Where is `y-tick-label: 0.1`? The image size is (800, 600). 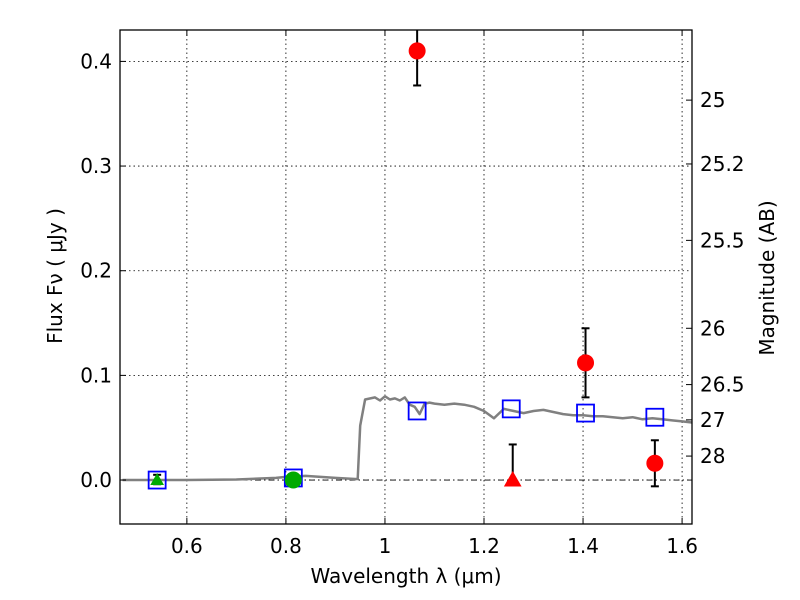 y-tick-label: 0.1 is located at coordinates (96, 375).